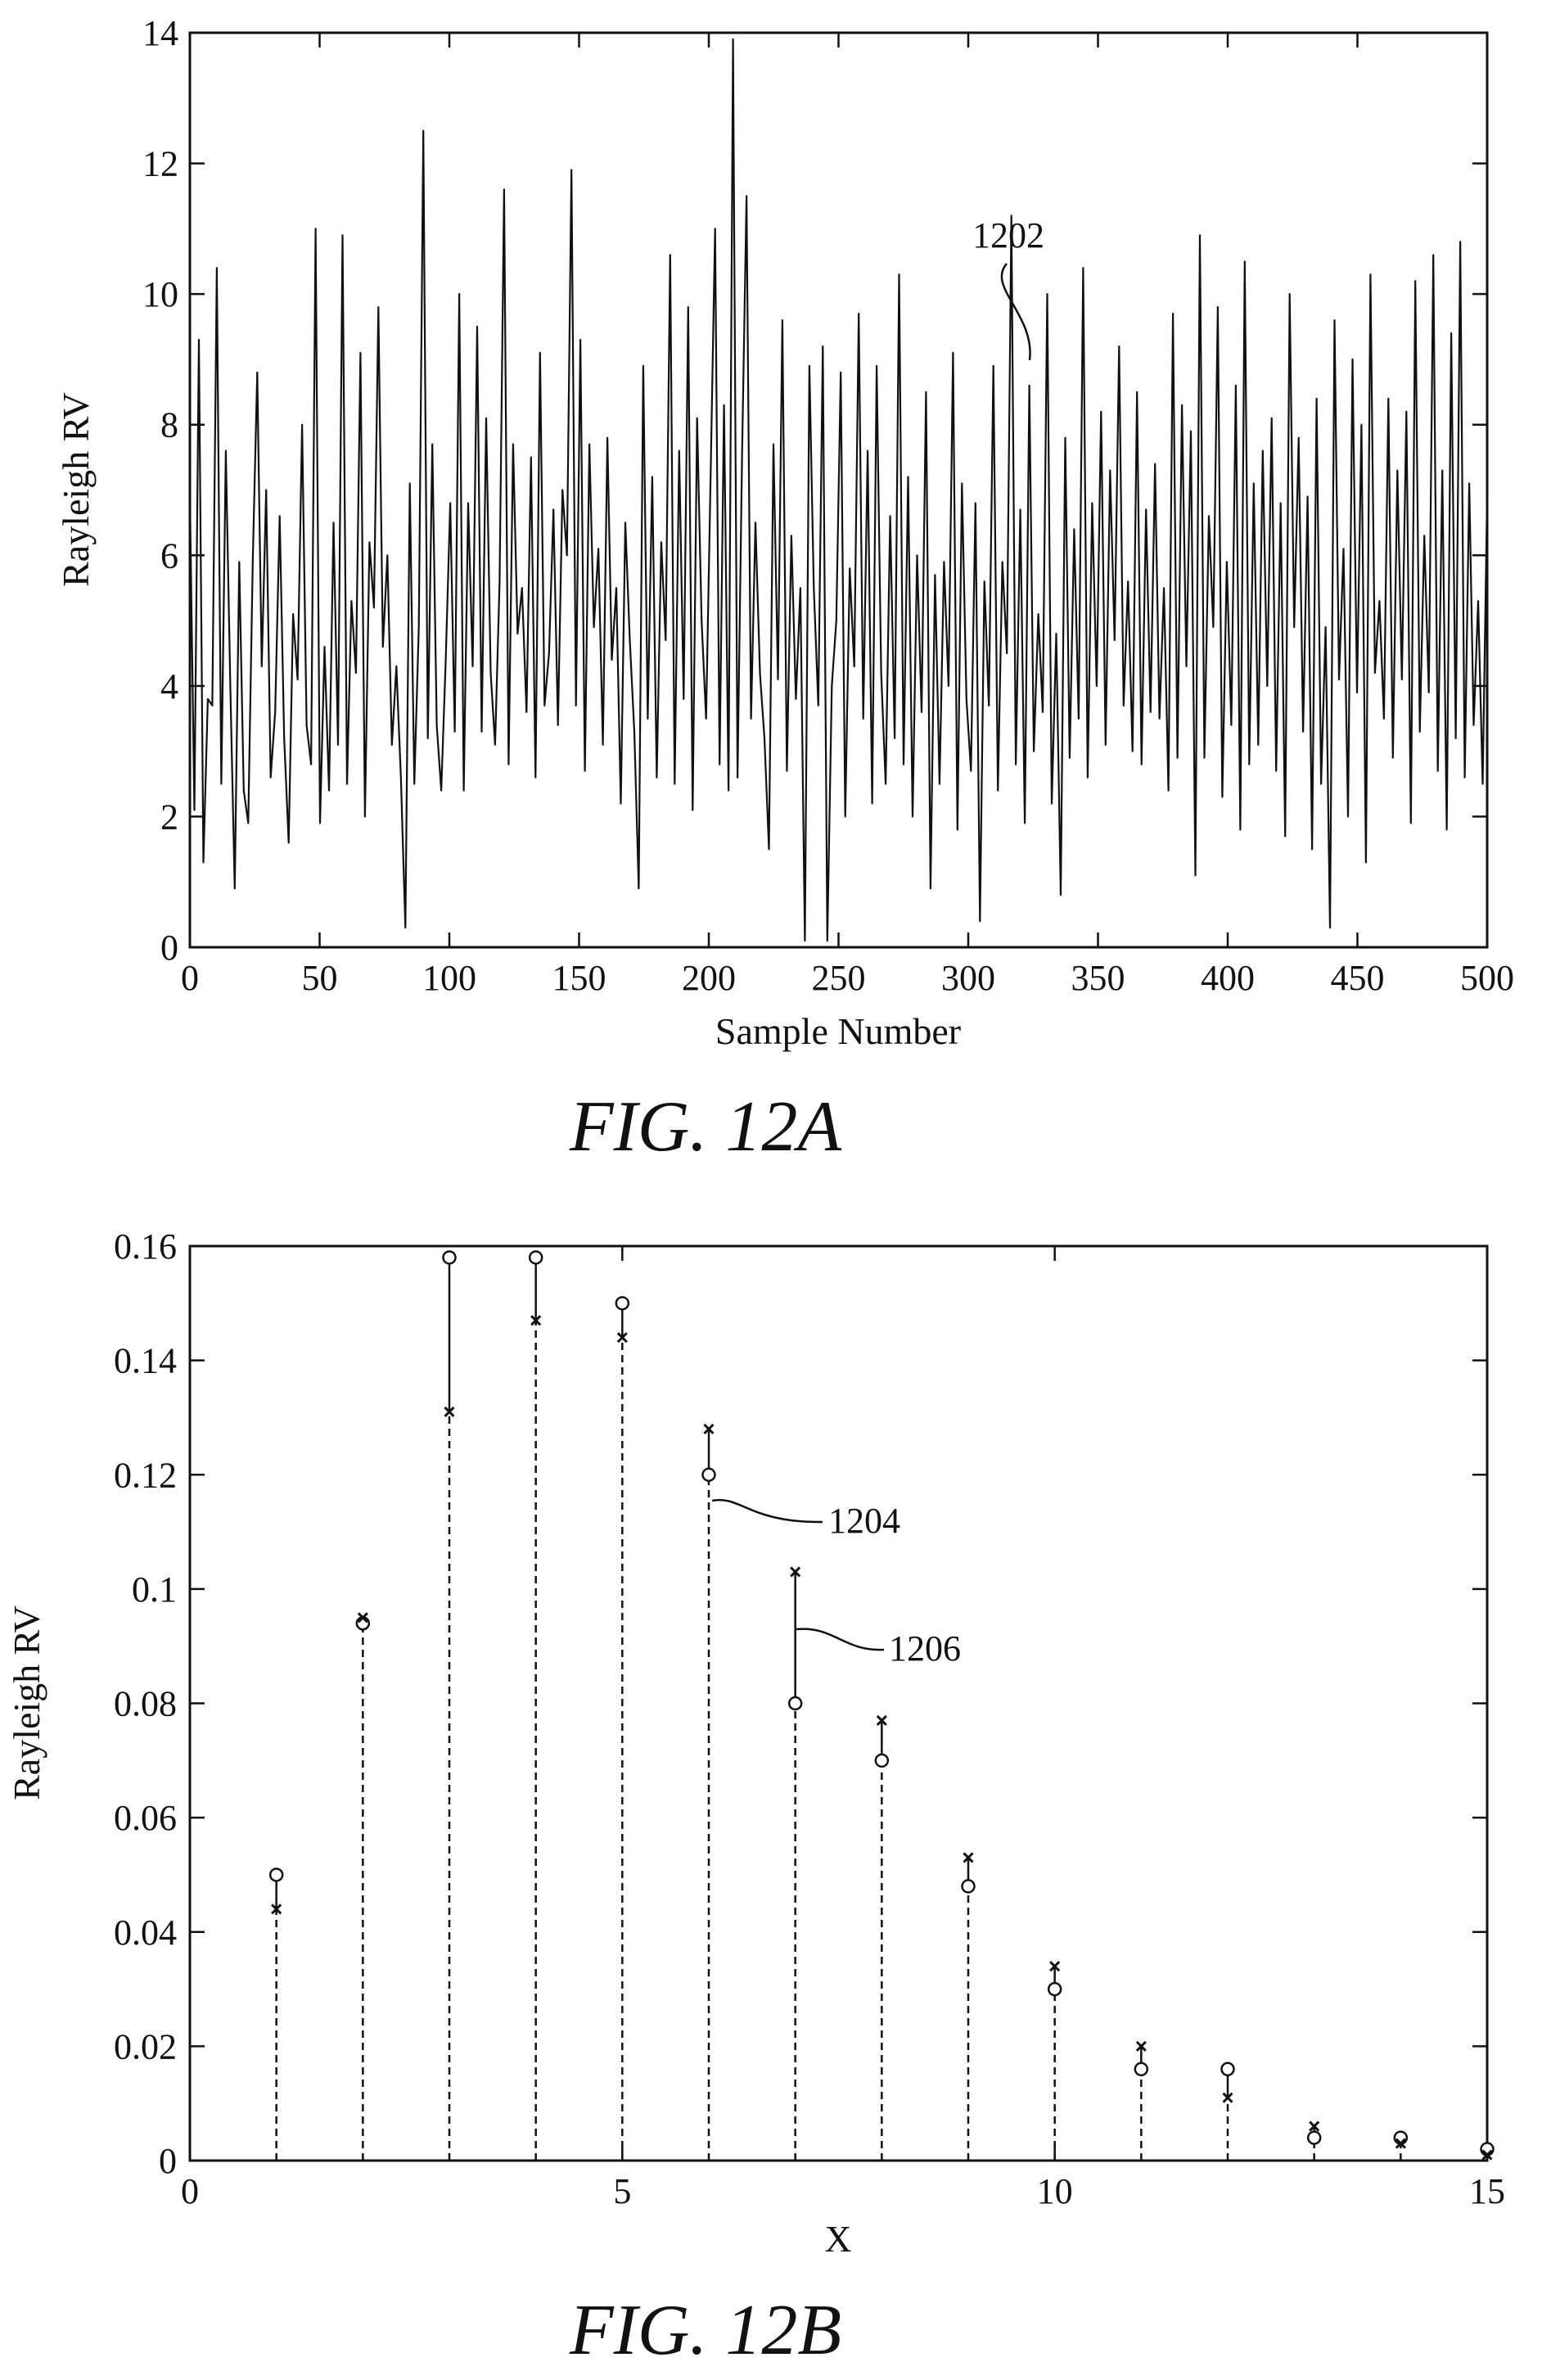 The width and height of the screenshot is (1542, 2380). I want to click on chart-12a-x-tick-label: 350, so click(1098, 978).